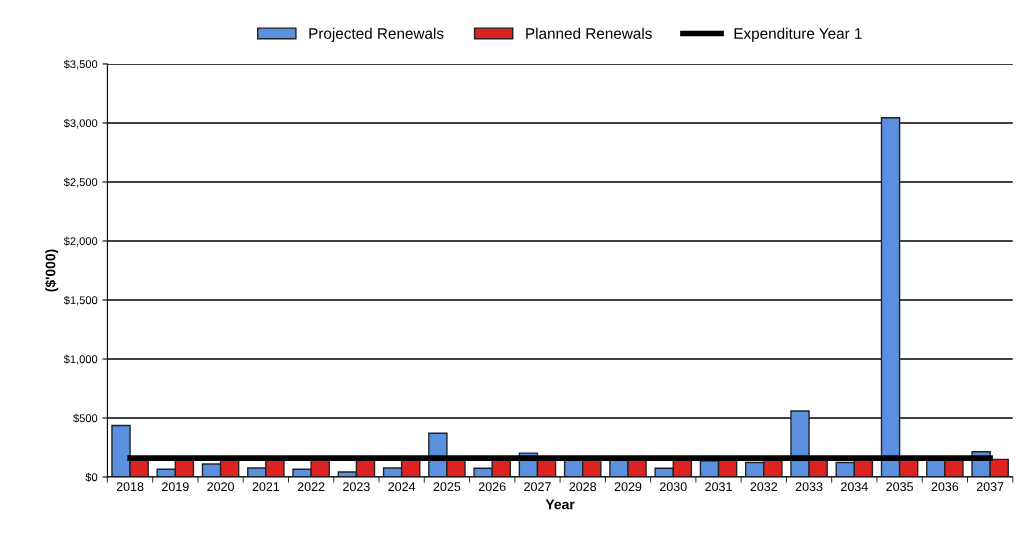  Describe the element at coordinates (80, 64) in the screenshot. I see `y-tick-label: $3,500` at that location.